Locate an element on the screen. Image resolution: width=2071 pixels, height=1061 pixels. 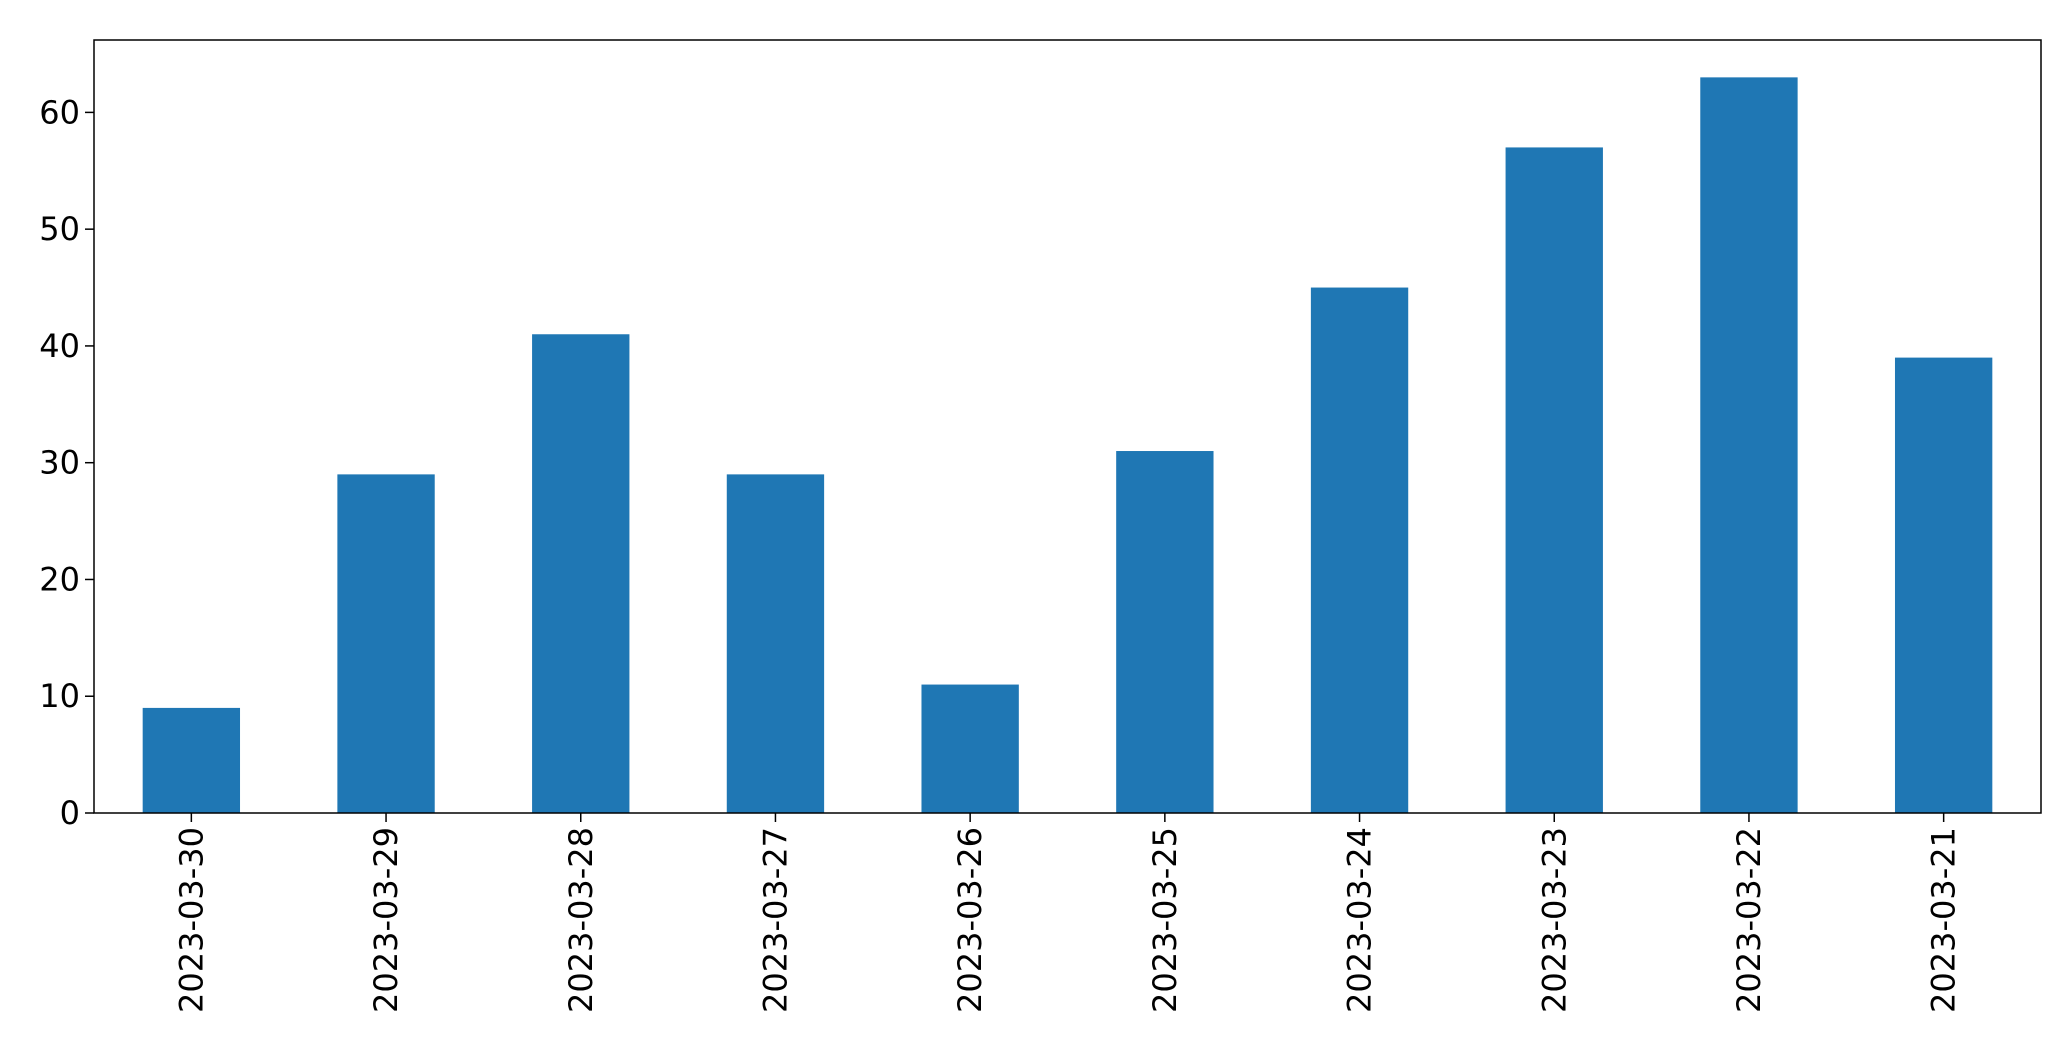
y-tick-label: 60 is located at coordinates (59, 112).